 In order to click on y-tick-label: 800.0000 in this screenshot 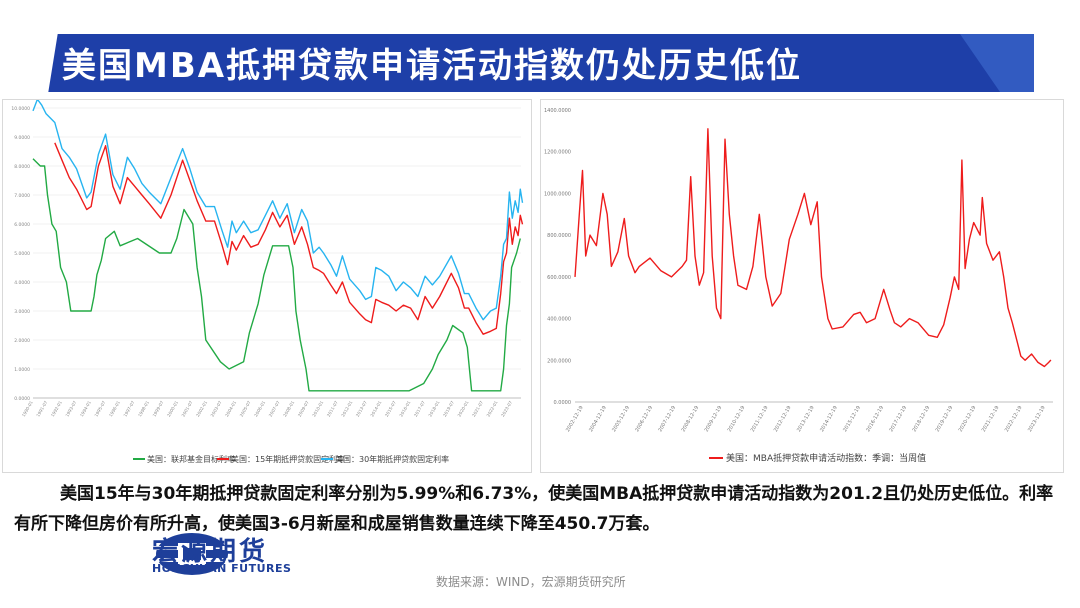, I will do `click(559, 236)`.